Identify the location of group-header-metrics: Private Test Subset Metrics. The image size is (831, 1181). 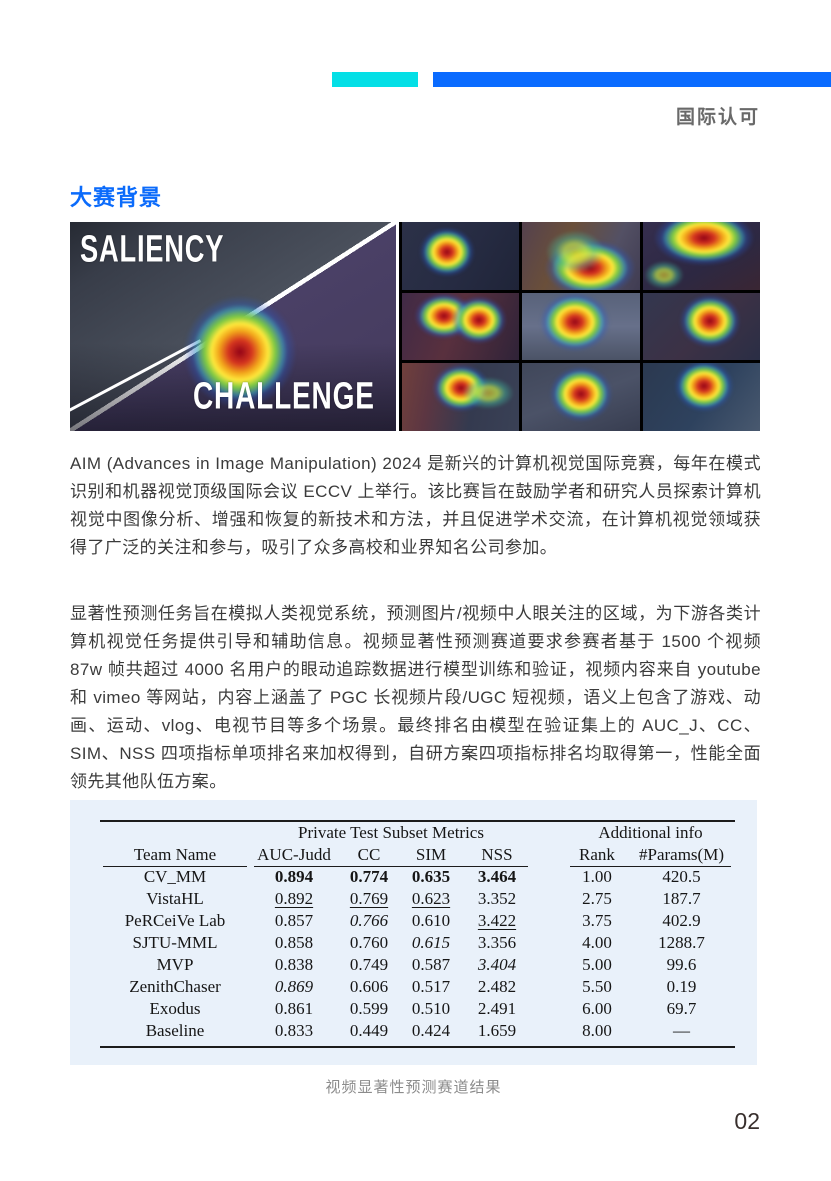
(391, 832).